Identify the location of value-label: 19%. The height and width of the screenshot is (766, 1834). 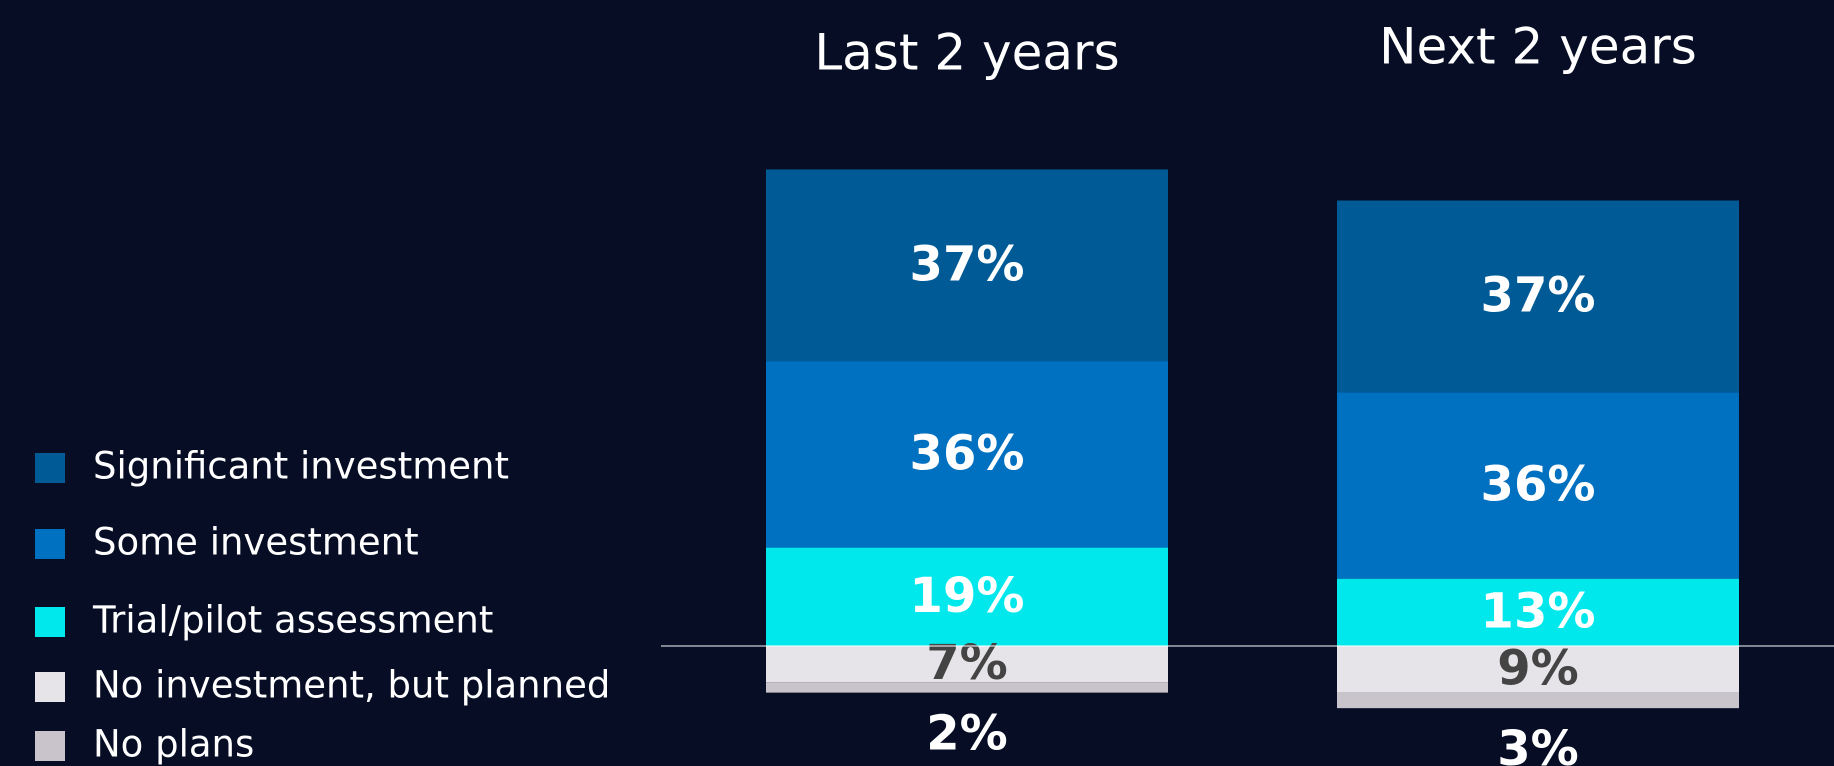
(967, 596).